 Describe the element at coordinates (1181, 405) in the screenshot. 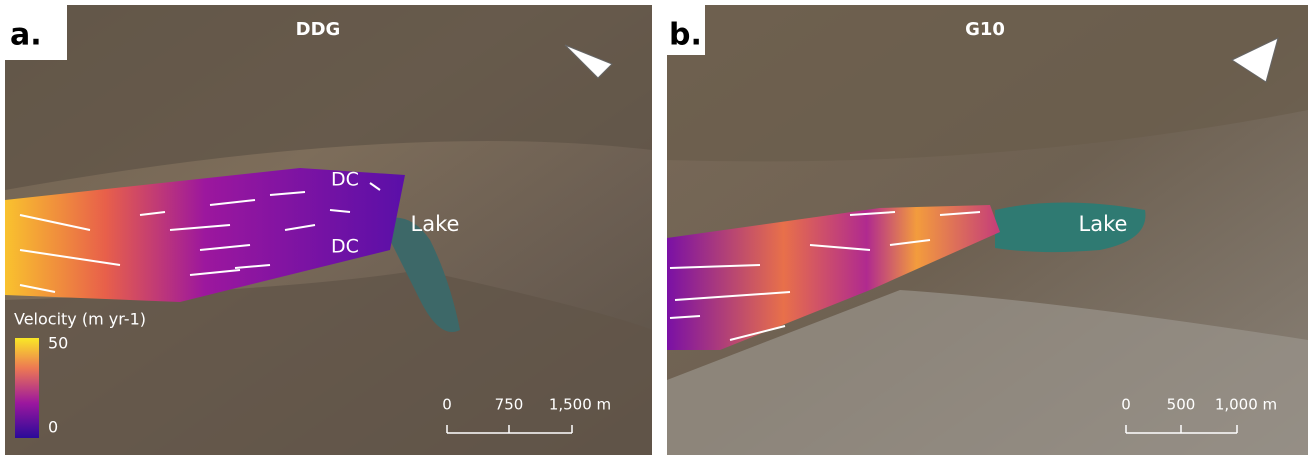

I see `scale-label: 500` at that location.